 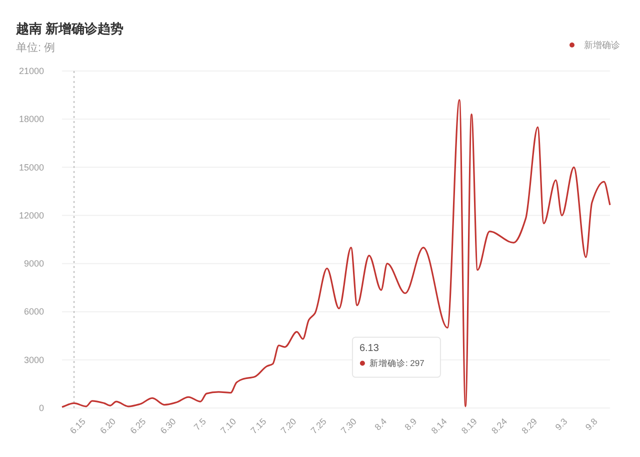 What do you see at coordinates (602, 45) in the screenshot?
I see `legend-label: 新增确诊` at bounding box center [602, 45].